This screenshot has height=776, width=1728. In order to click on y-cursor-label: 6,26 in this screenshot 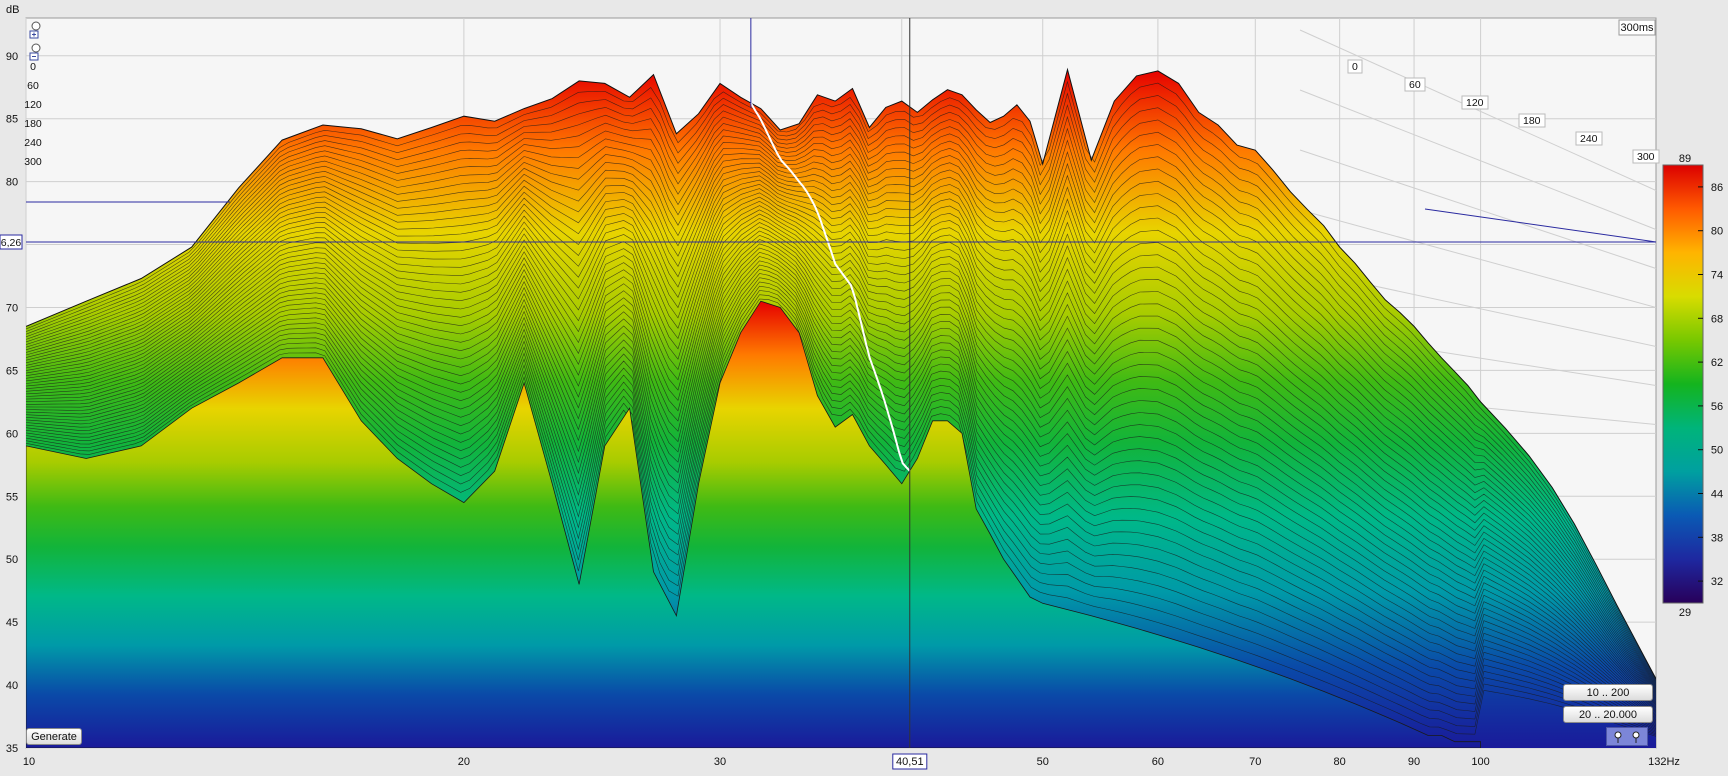, I will do `click(11, 243)`.